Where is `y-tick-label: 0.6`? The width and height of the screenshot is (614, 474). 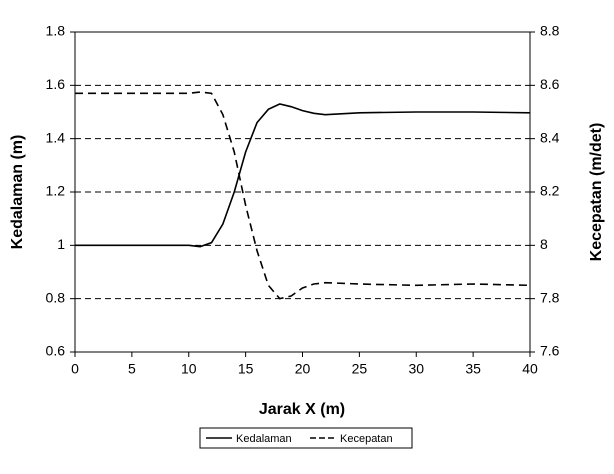 y-tick-label: 0.6 is located at coordinates (56, 351).